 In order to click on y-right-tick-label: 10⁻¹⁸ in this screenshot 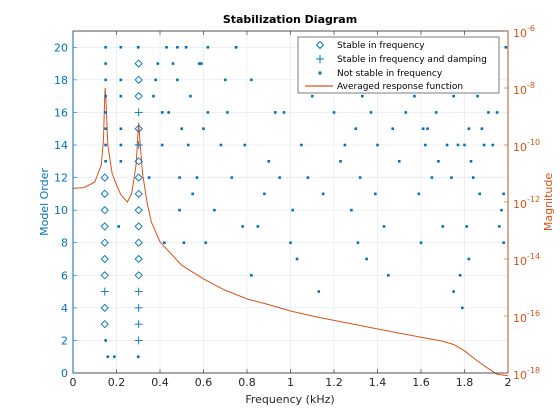, I will do `click(526, 374)`.